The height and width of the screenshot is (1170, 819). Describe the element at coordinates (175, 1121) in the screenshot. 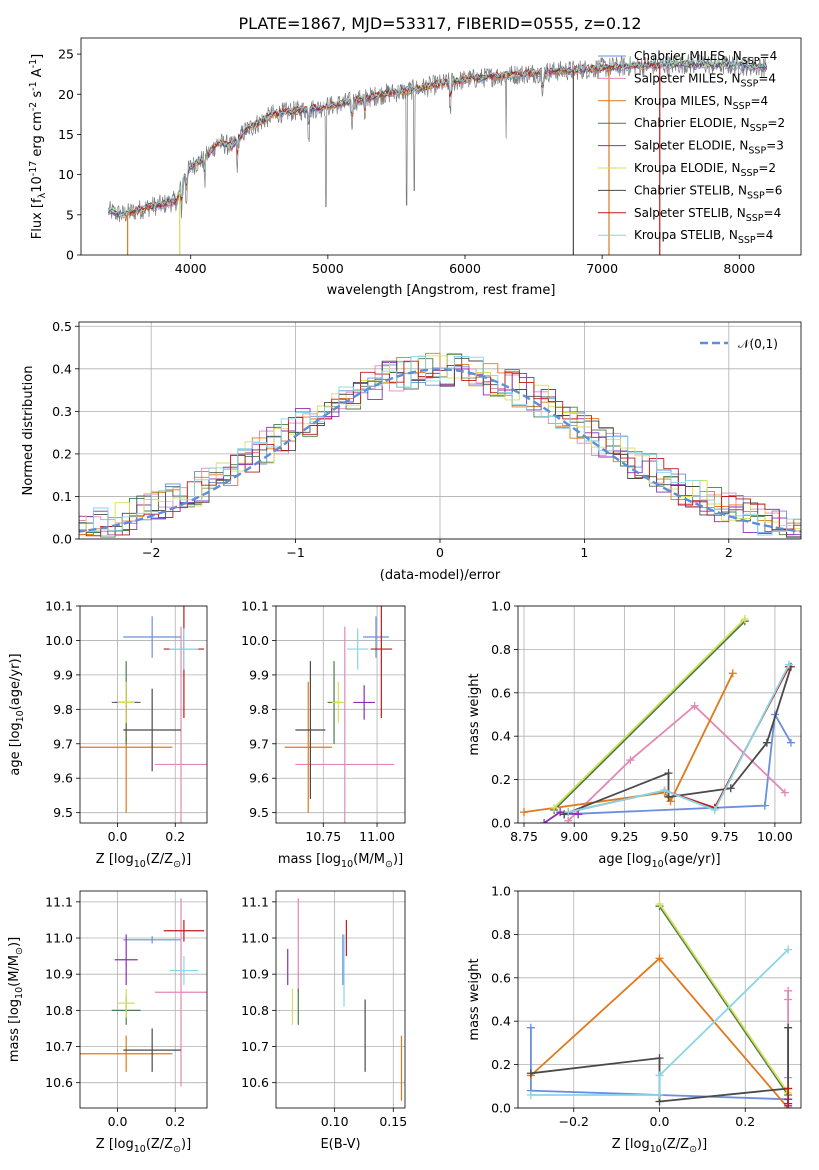

I see `x-tick-label: 0.2` at that location.